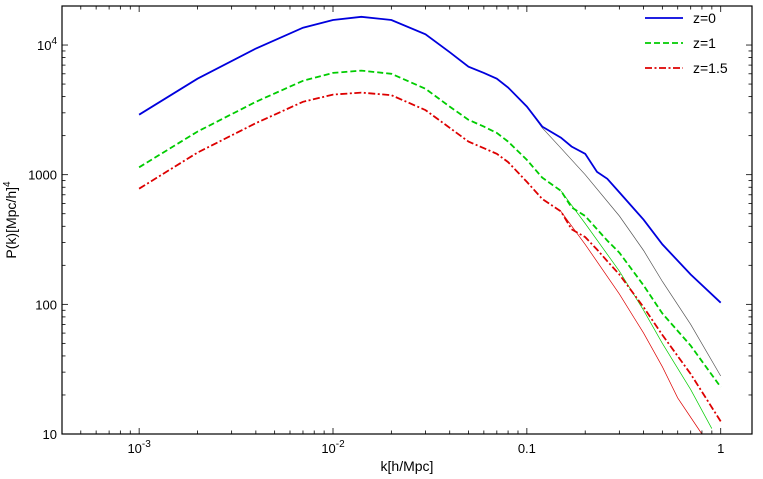 The image size is (763, 479). I want to click on x-tick-label: 10⁻², so click(333, 447).